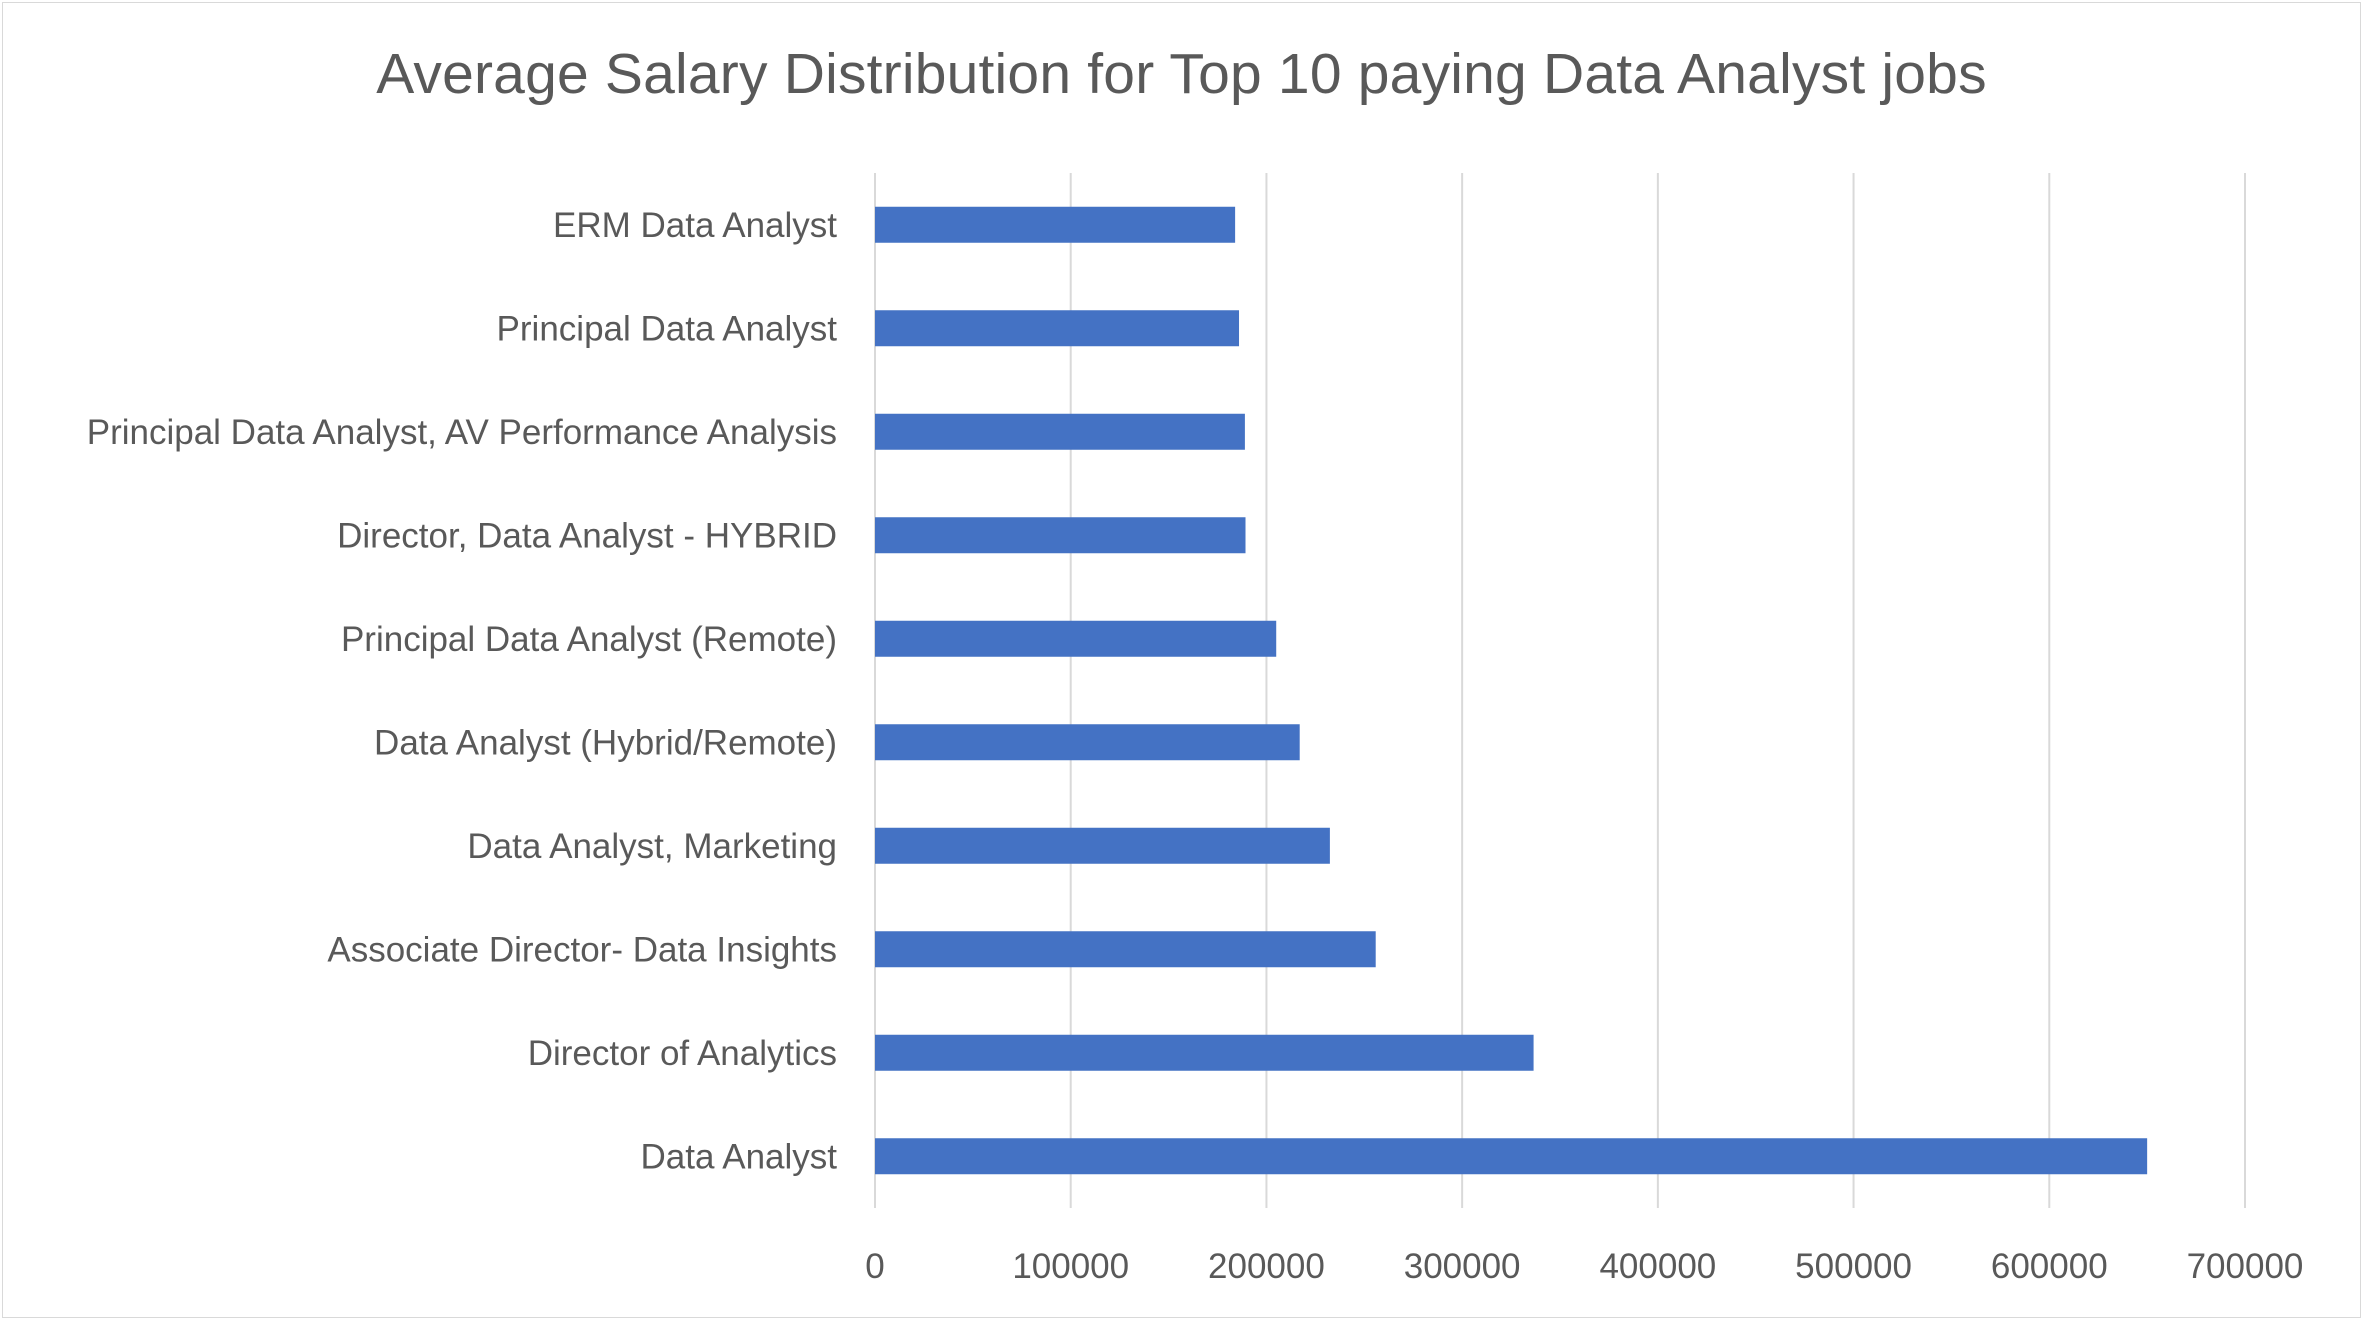 The width and height of the screenshot is (2365, 1324). I want to click on category-label: Data Analyst, so click(739, 1156).